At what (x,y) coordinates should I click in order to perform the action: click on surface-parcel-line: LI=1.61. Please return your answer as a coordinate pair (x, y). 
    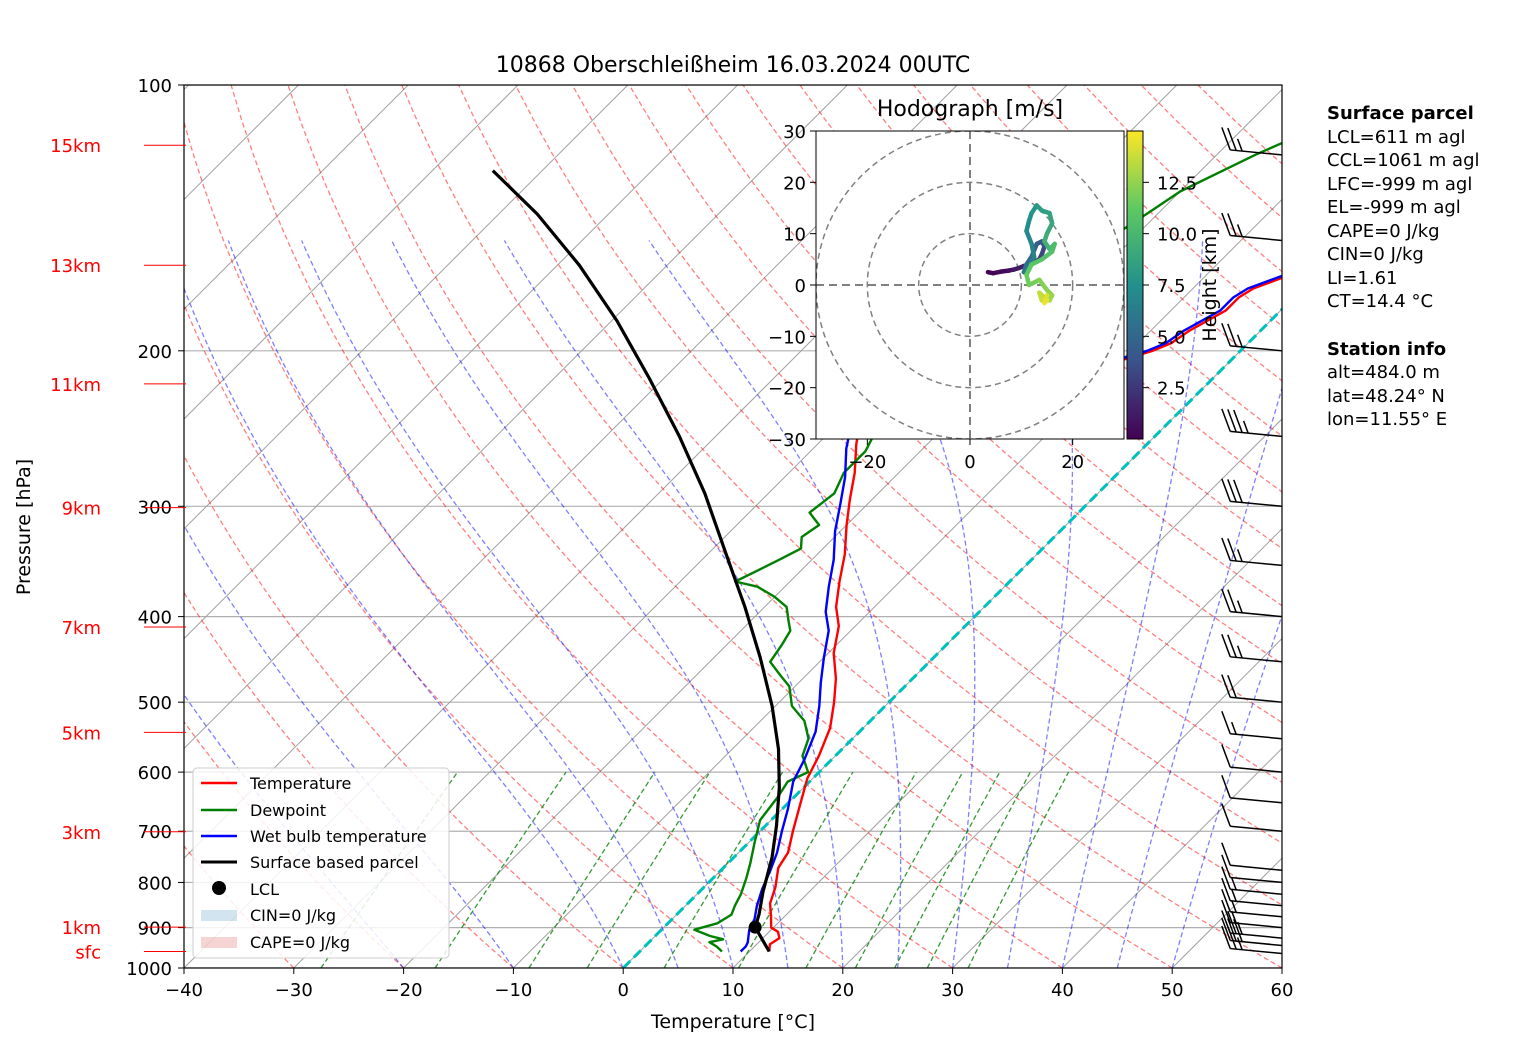
    Looking at the image, I should click on (1362, 278).